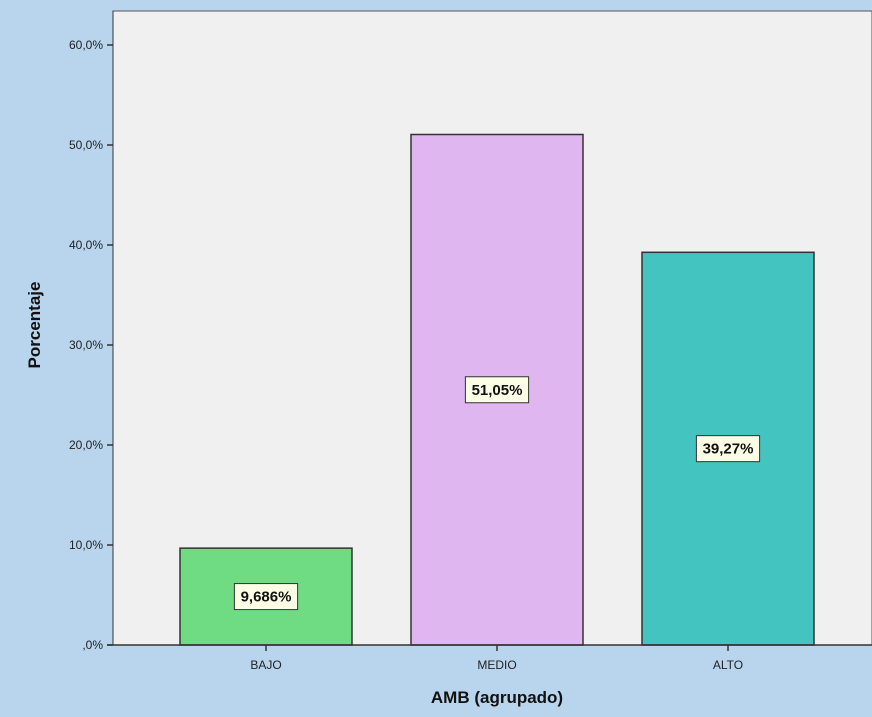  What do you see at coordinates (34, 325) in the screenshot?
I see `y-axis-title: Porcentaje` at bounding box center [34, 325].